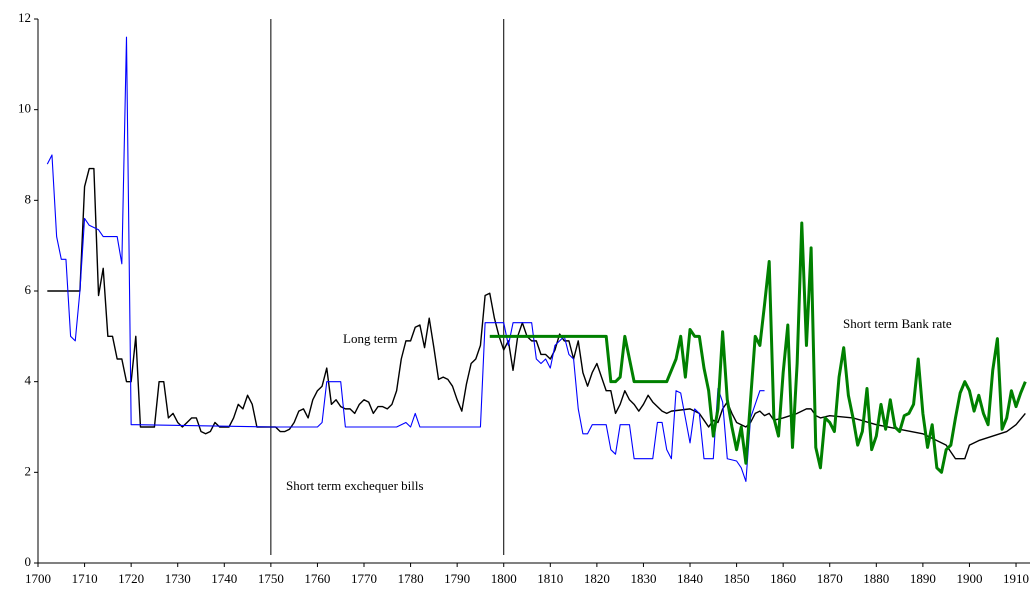 This screenshot has width=1030, height=591. What do you see at coordinates (830, 578) in the screenshot?
I see `x-tick-label: 1870` at bounding box center [830, 578].